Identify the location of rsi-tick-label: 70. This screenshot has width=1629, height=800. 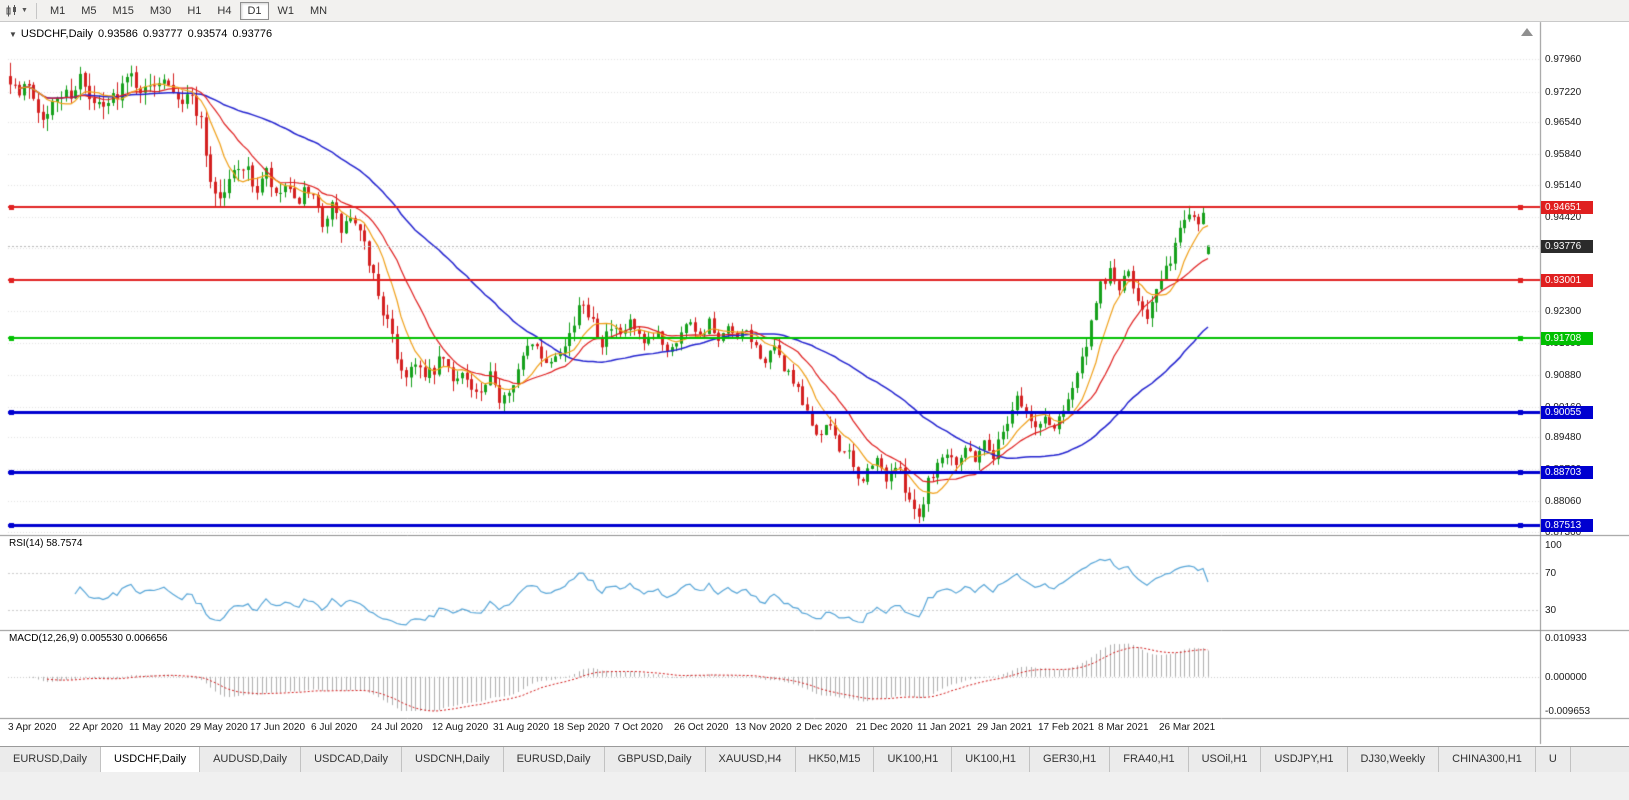
(1551, 573).